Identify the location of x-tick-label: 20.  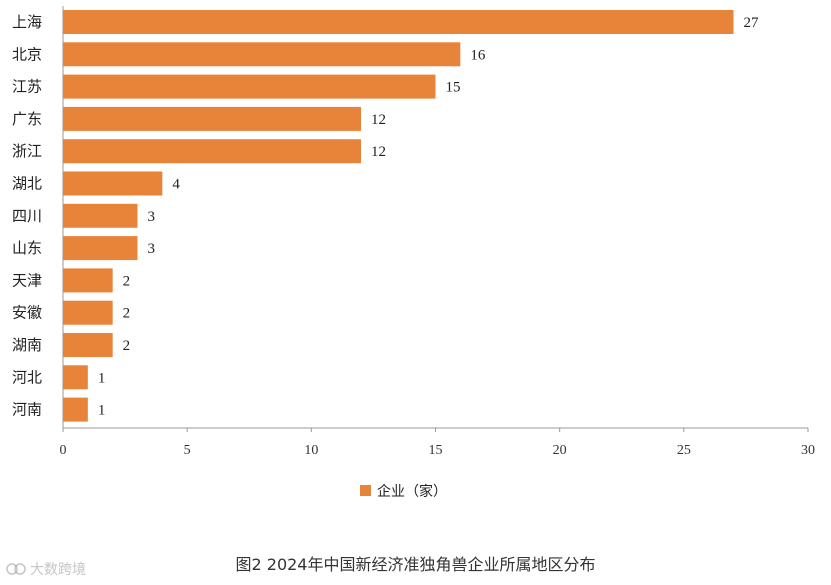
(560, 450).